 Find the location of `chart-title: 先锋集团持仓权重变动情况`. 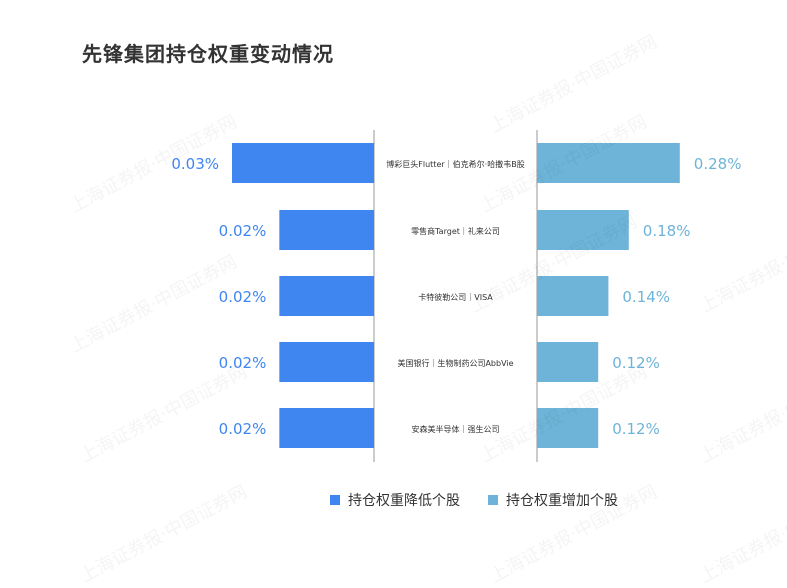

chart-title: 先锋集团持仓权重变动情况 is located at coordinates (208, 54).